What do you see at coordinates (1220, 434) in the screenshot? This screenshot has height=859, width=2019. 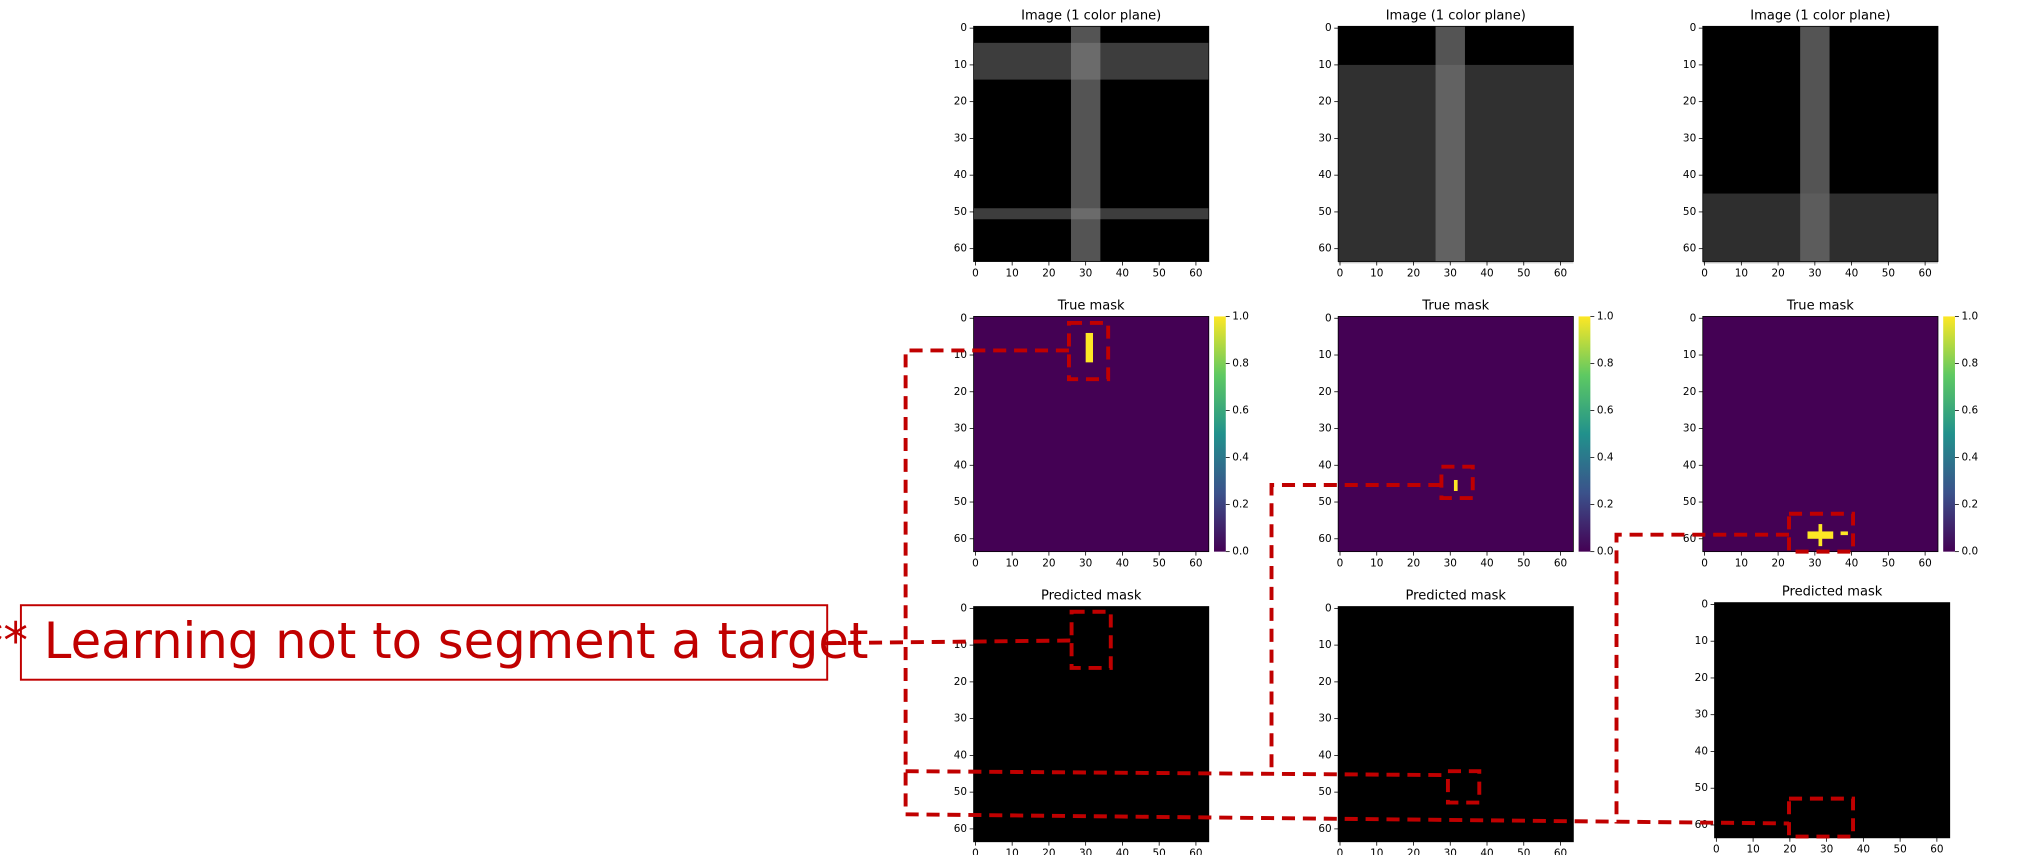 I see `colorbar` at bounding box center [1220, 434].